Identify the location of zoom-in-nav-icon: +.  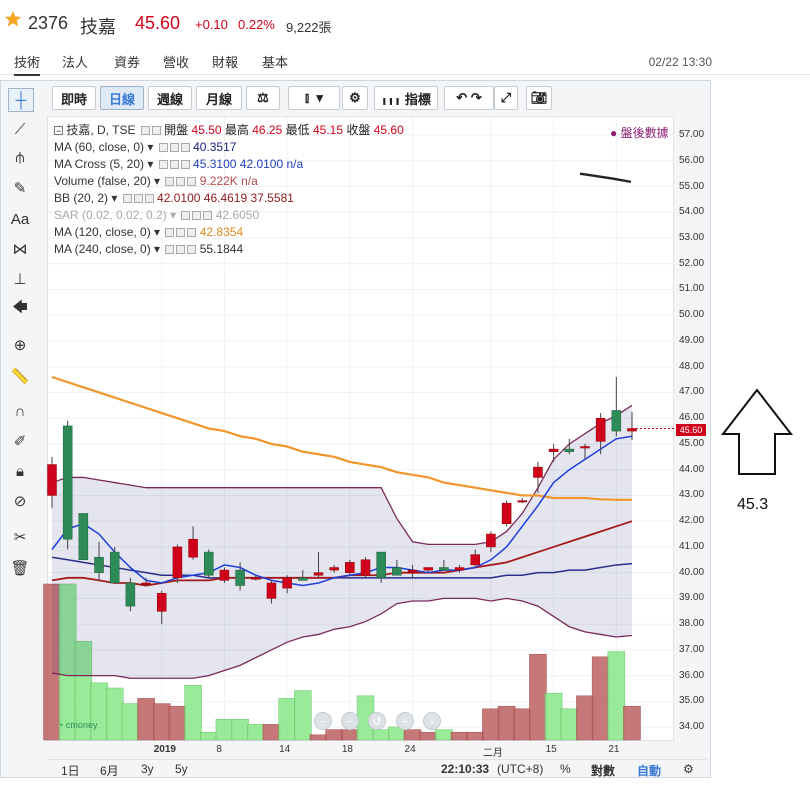
(405, 721).